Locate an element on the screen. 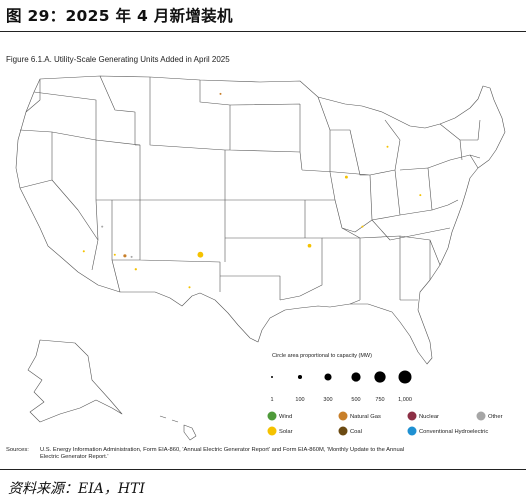 This screenshot has width=526, height=499. size-legend-label: 300 is located at coordinates (327, 400).